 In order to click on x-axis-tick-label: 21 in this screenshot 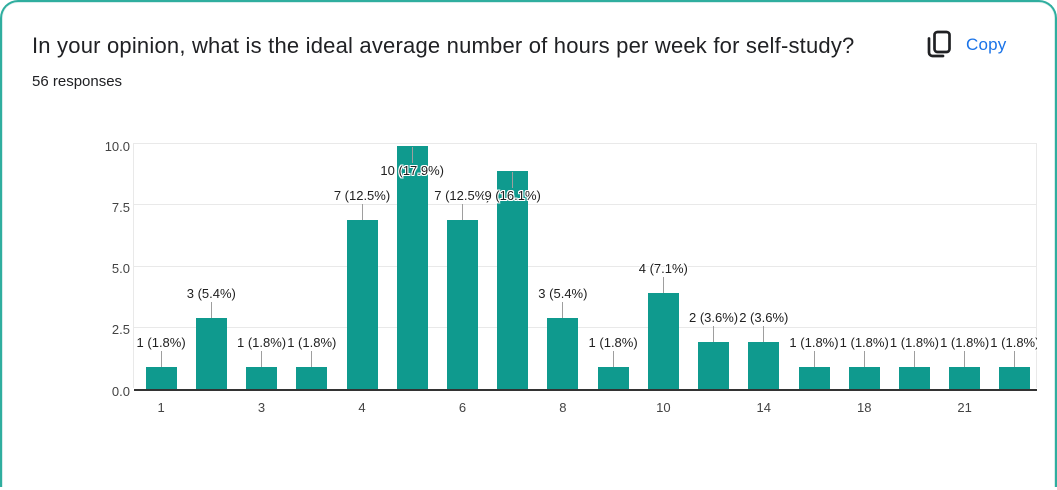, I will do `click(964, 407)`.